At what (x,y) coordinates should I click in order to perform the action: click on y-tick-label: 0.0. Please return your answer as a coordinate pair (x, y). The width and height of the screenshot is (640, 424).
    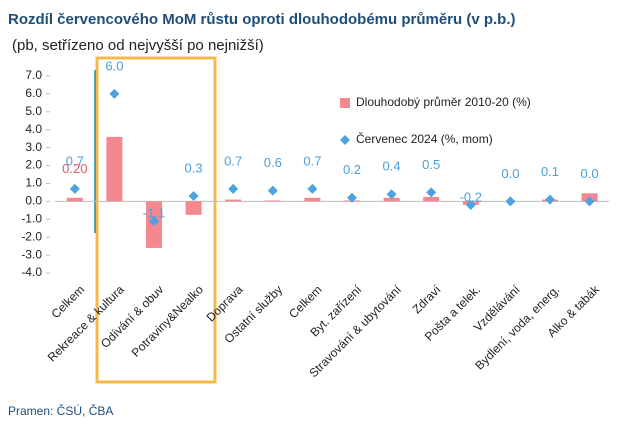
    Looking at the image, I should click on (33, 201).